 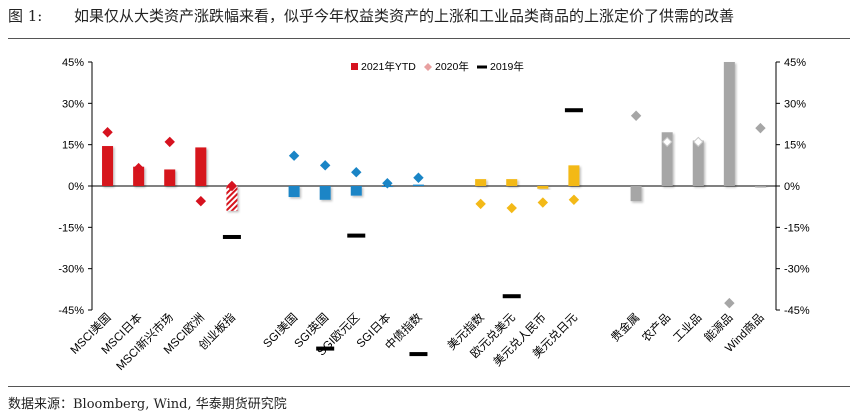 What do you see at coordinates (656, 327) in the screenshot?
I see `x-label-16: 农产品` at bounding box center [656, 327].